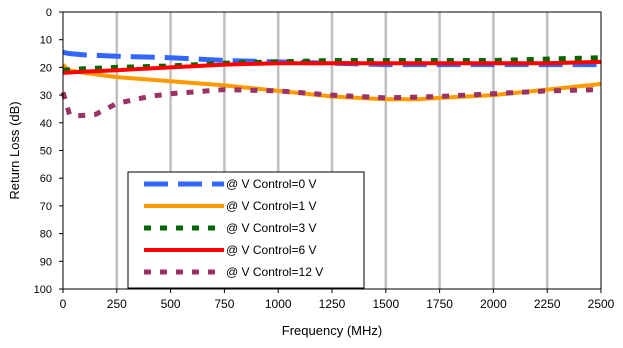 The image size is (623, 348). What do you see at coordinates (46, 124) in the screenshot?
I see `y-tick-label: 40` at bounding box center [46, 124].